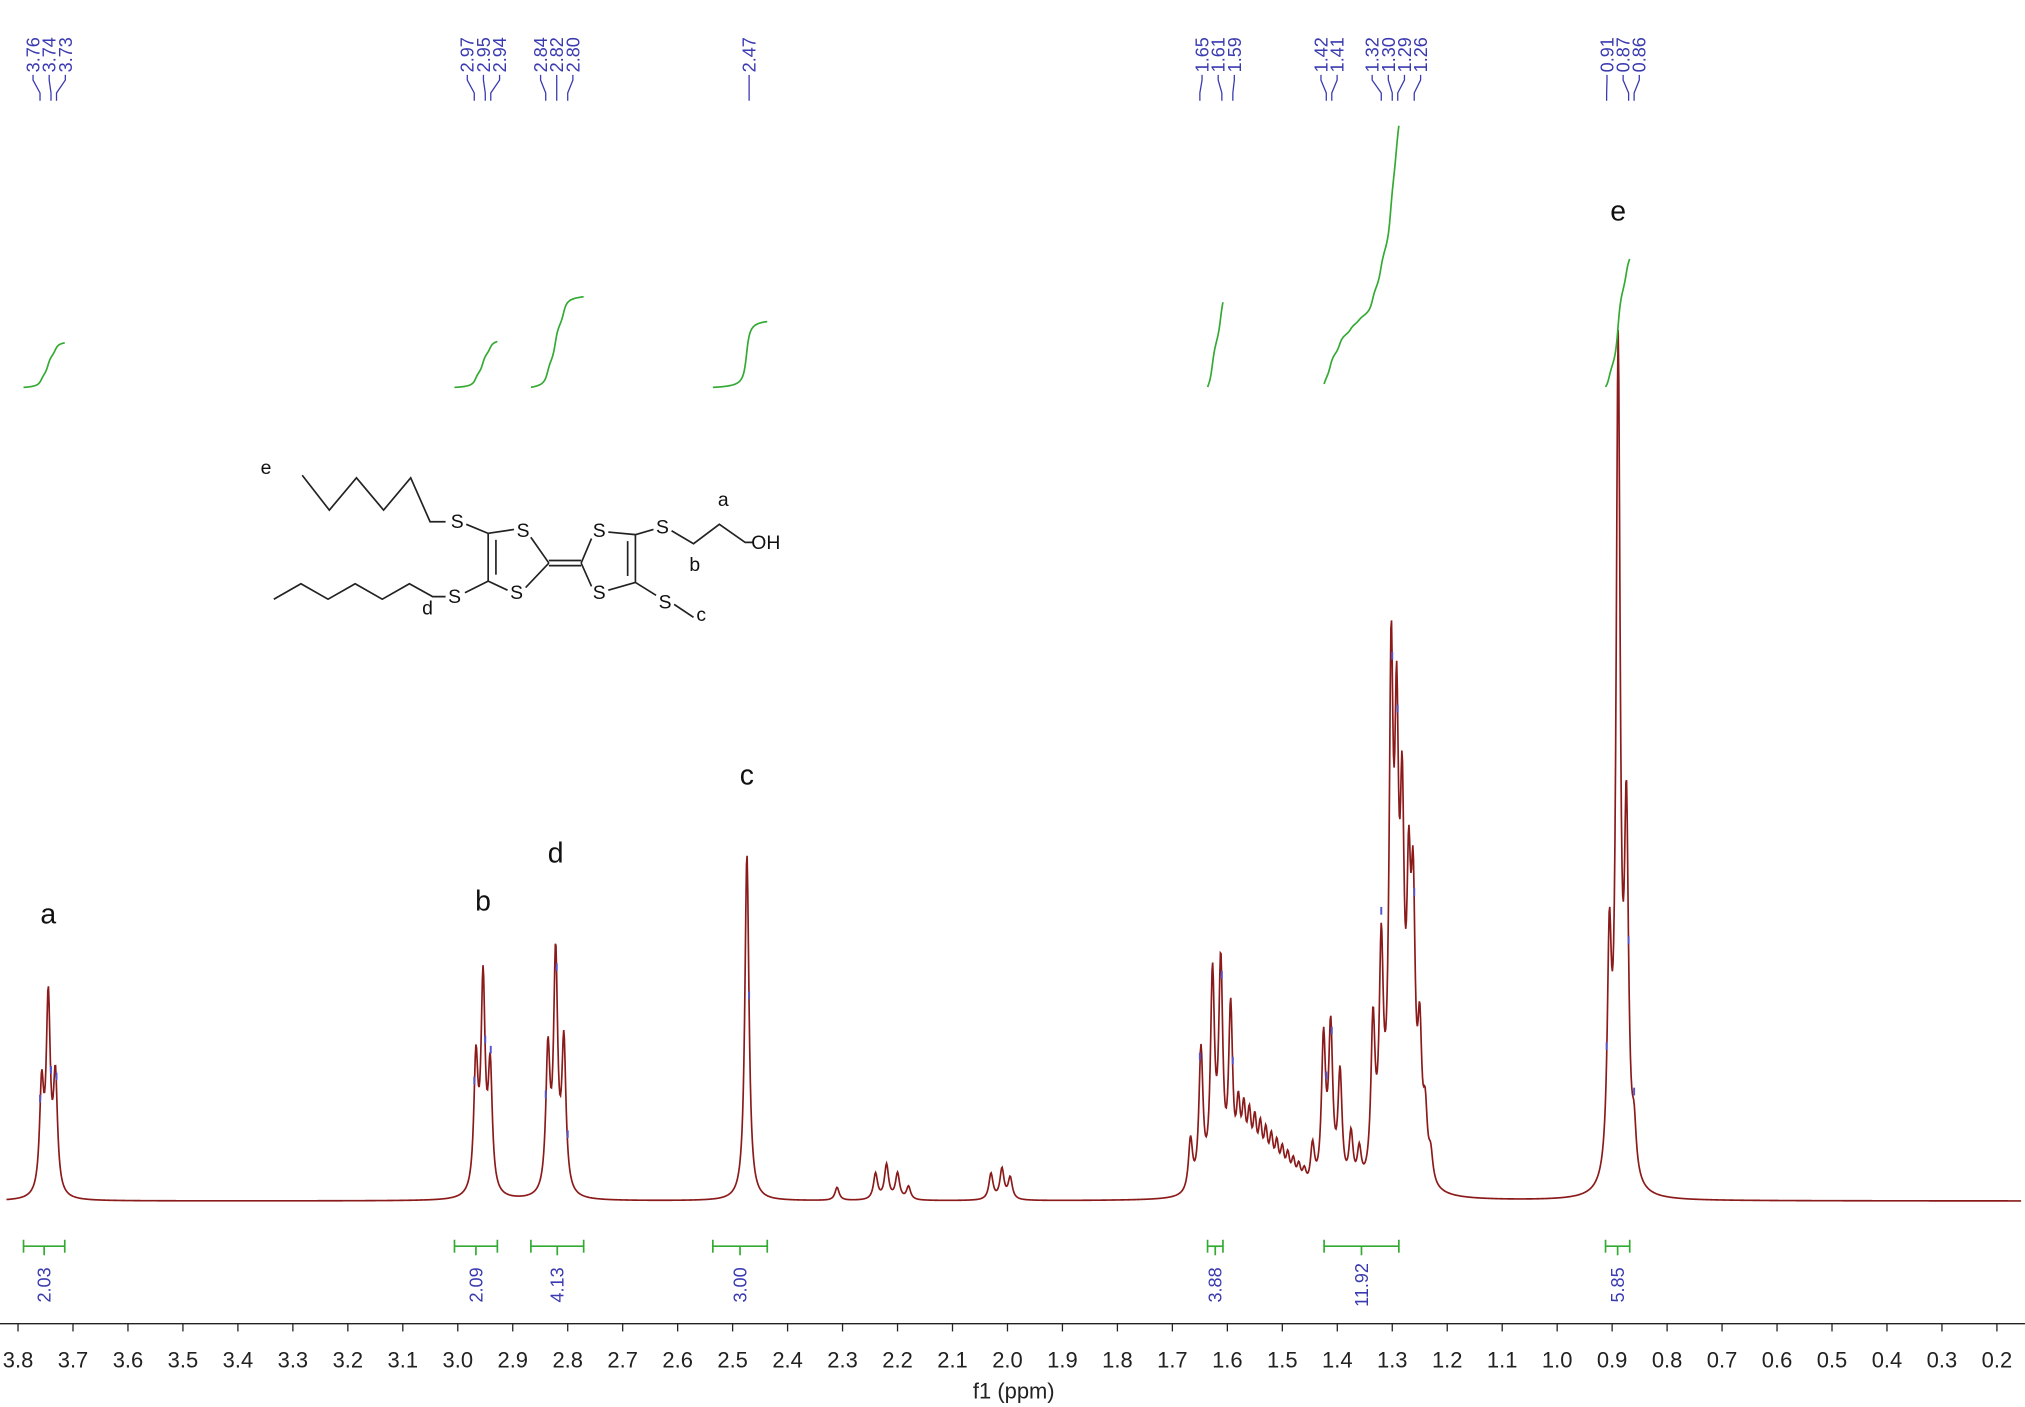  Describe the element at coordinates (1219, 54) in the screenshot. I see `peak-label: 1.61` at that location.